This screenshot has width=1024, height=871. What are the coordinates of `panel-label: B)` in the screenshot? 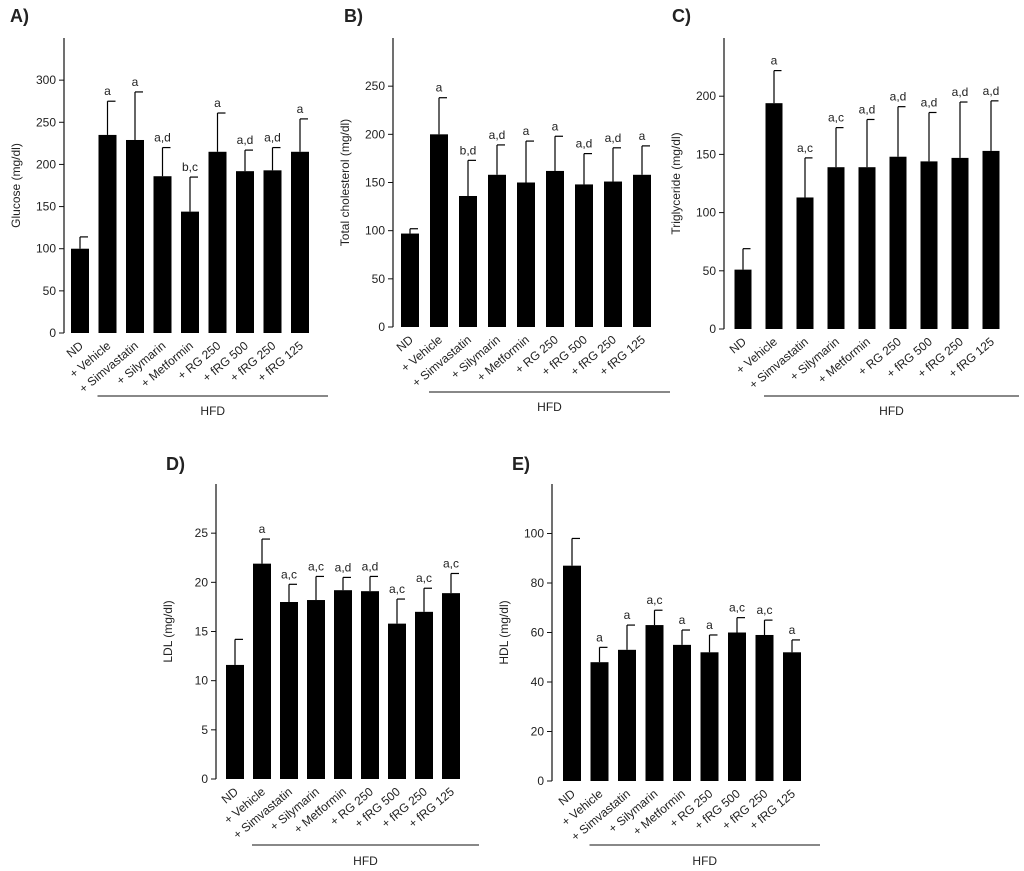 It's located at (353, 16).